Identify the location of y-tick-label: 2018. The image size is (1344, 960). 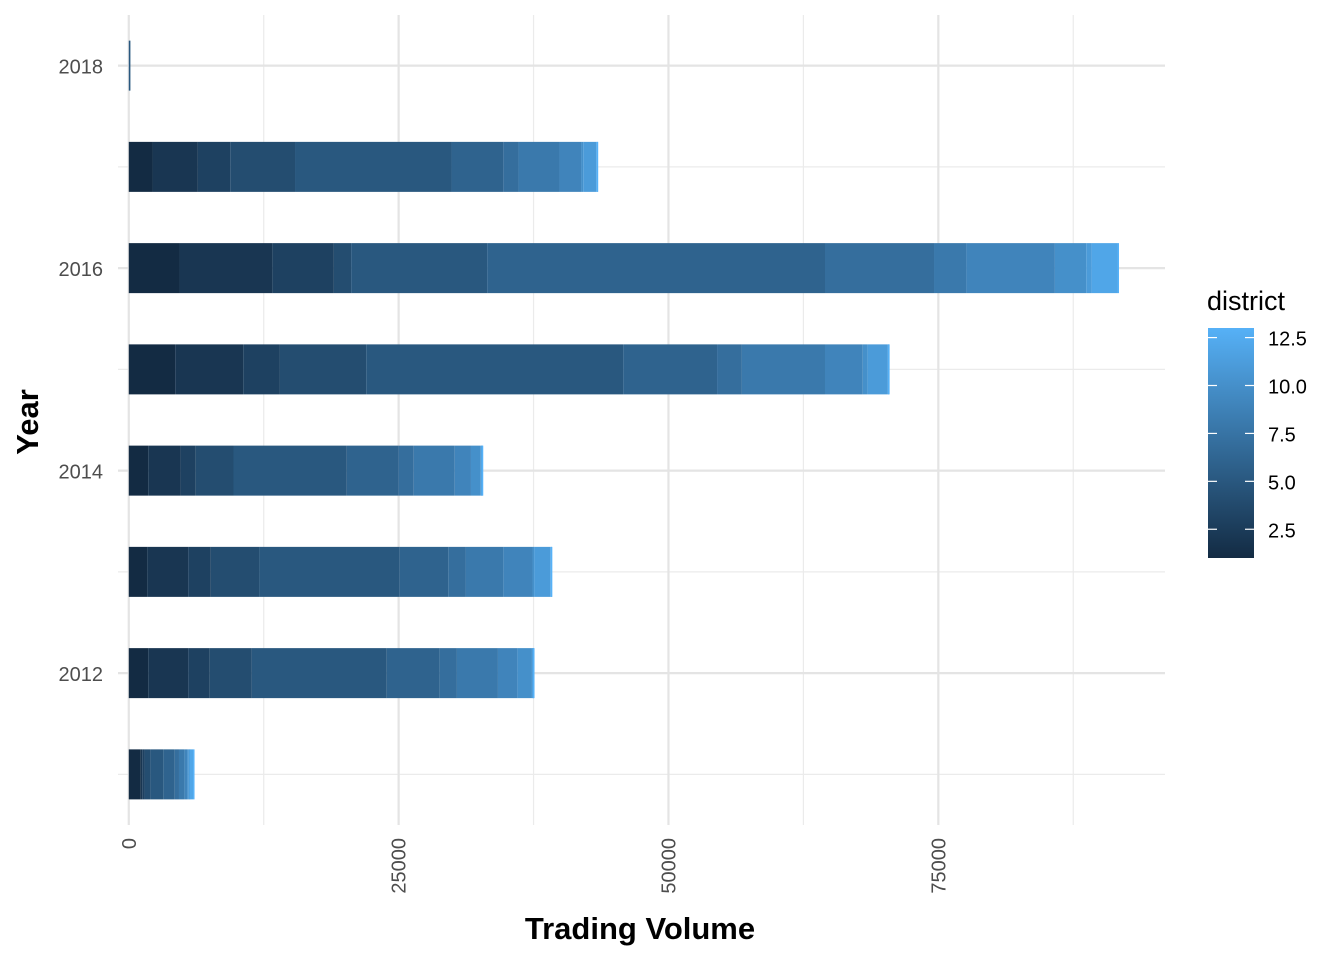
(81, 68).